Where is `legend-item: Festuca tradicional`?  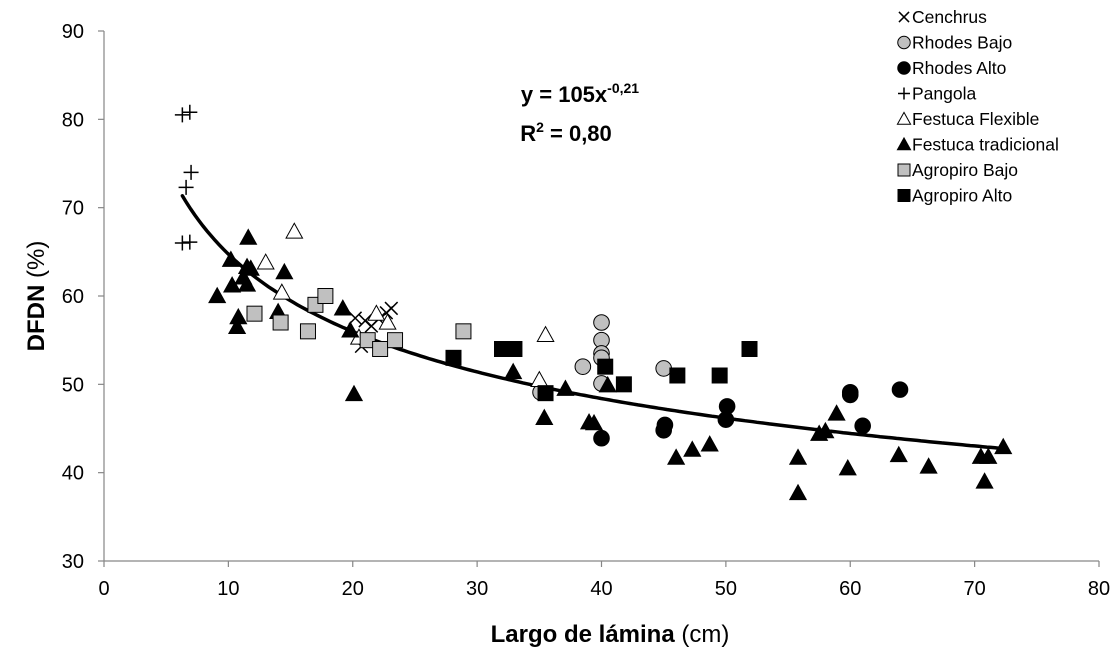
legend-item: Festuca tradicional is located at coordinates (977, 145).